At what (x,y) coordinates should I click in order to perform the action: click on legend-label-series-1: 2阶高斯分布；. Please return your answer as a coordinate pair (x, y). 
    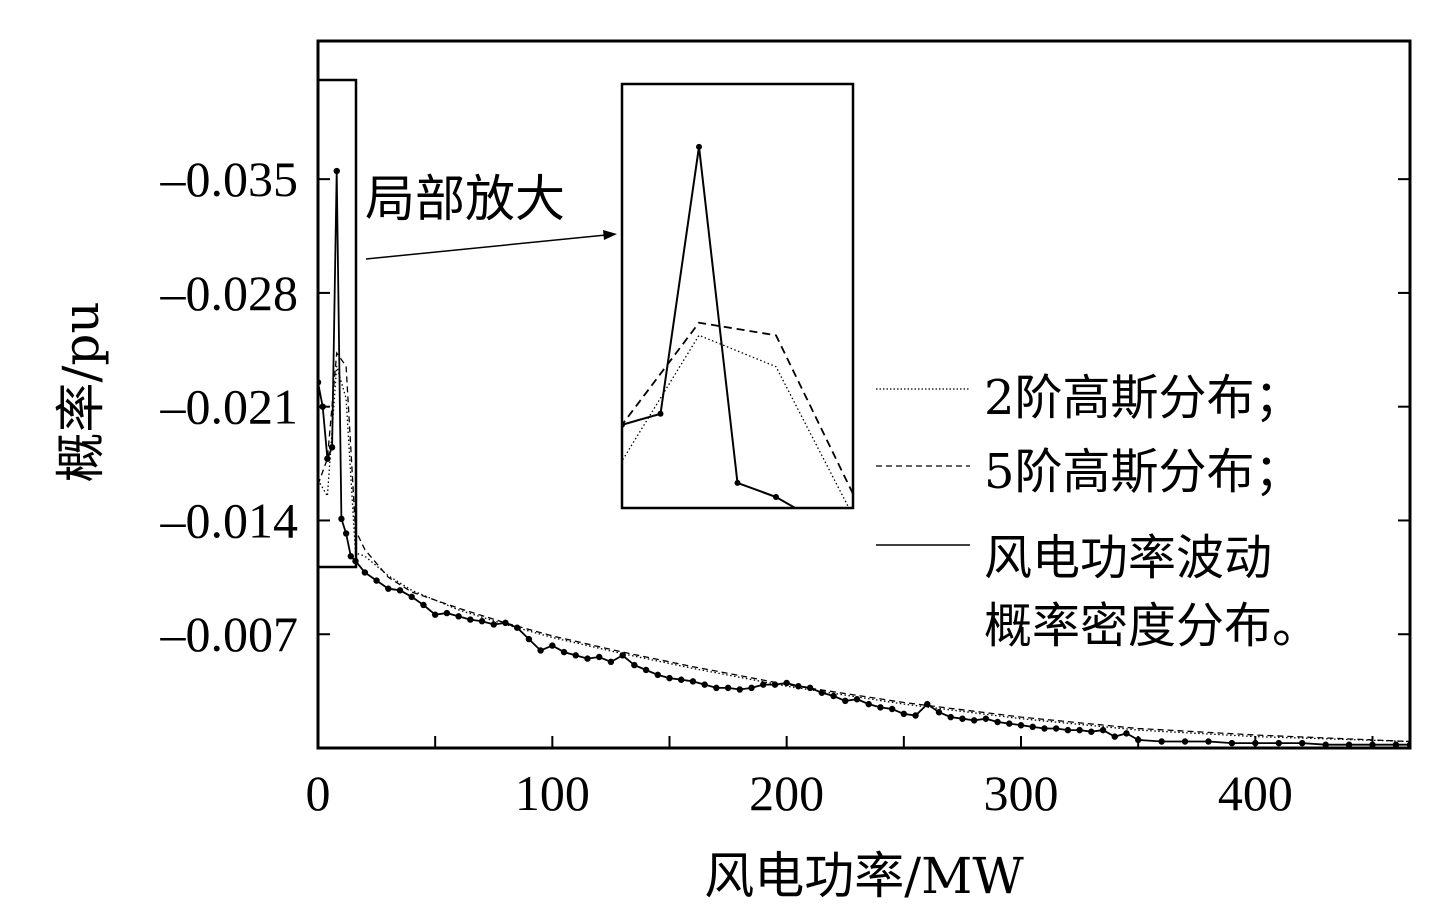
    Looking at the image, I should click on (1143, 398).